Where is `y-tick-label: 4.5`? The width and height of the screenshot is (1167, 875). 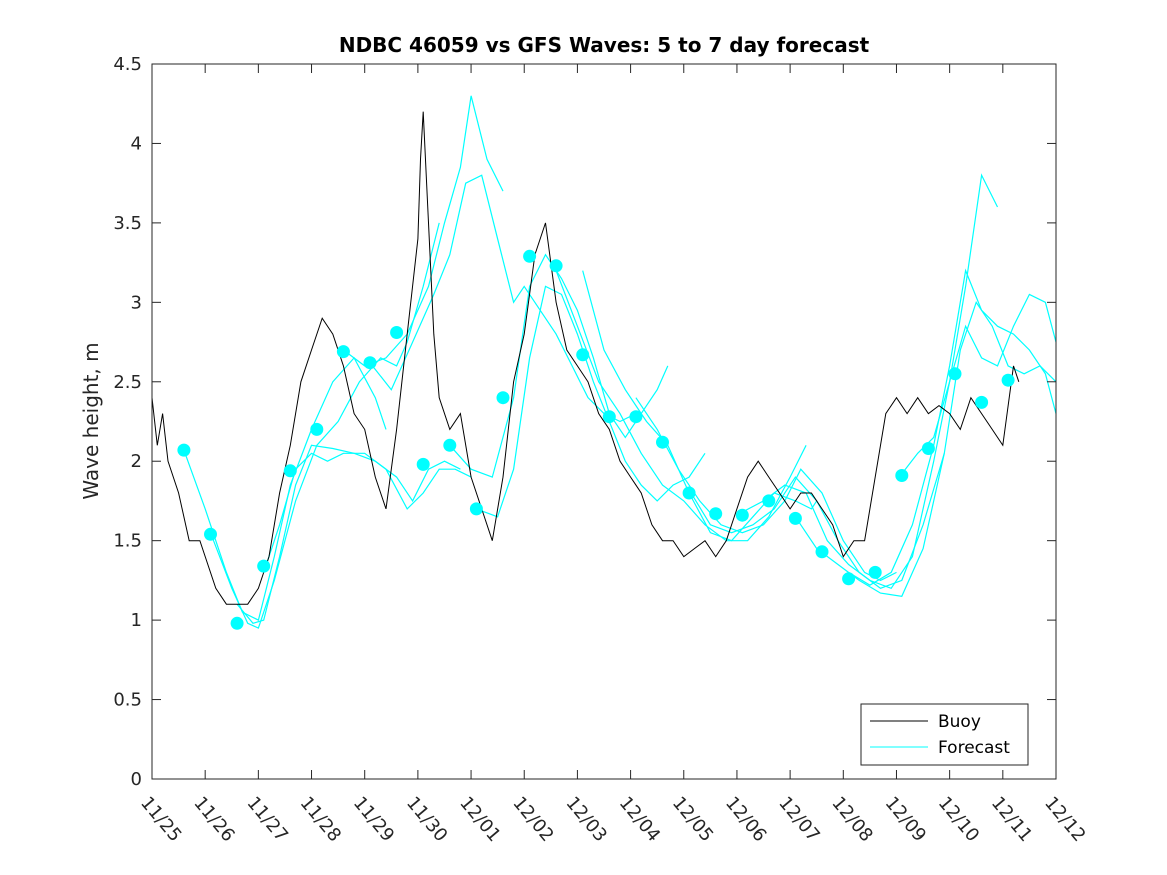
y-tick-label: 4.5 is located at coordinates (127, 64).